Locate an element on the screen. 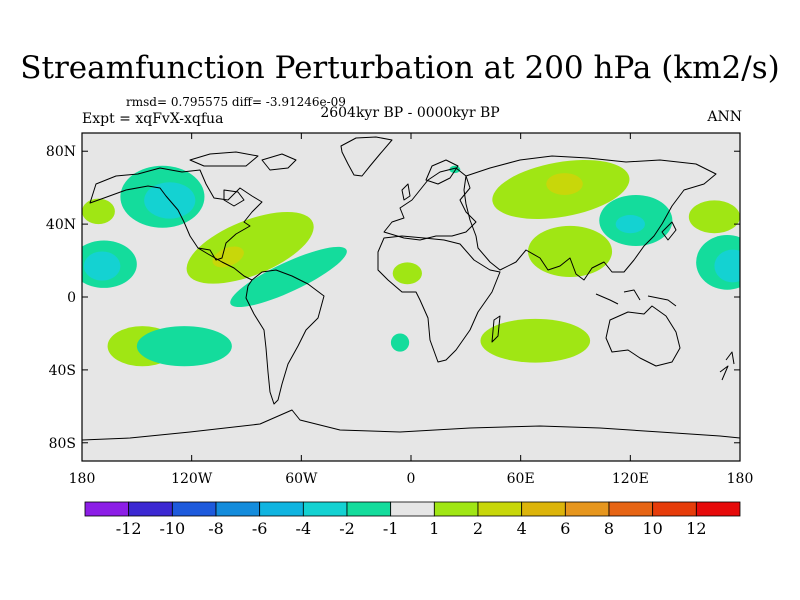 This screenshot has width=800, height=600. coastline-antarctica is located at coordinates (411, 425).